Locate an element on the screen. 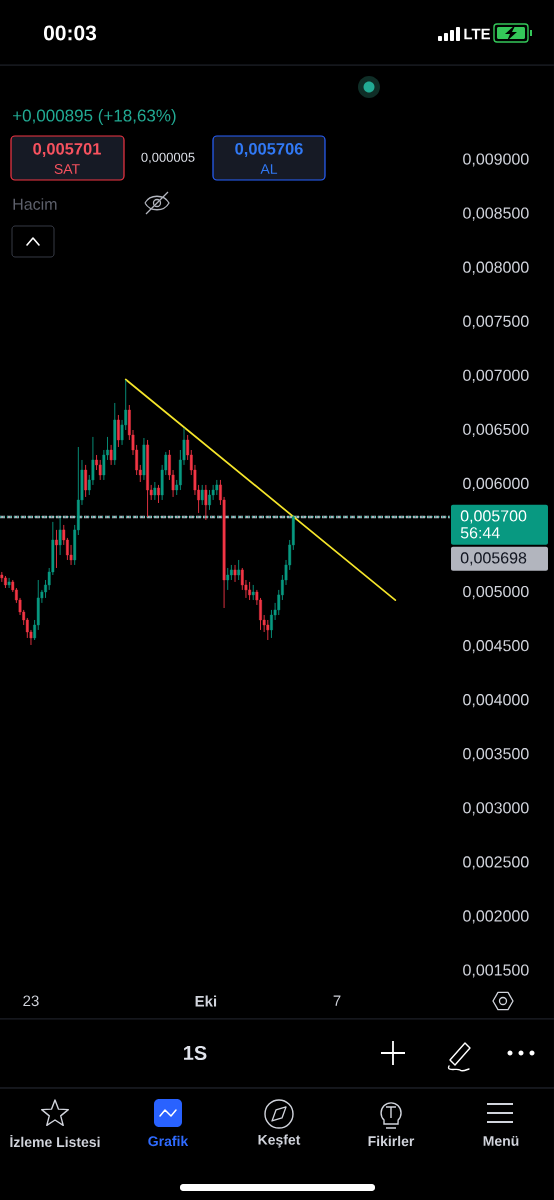 The height and width of the screenshot is (1200, 554). text: Fikirler is located at coordinates (391, 1141).